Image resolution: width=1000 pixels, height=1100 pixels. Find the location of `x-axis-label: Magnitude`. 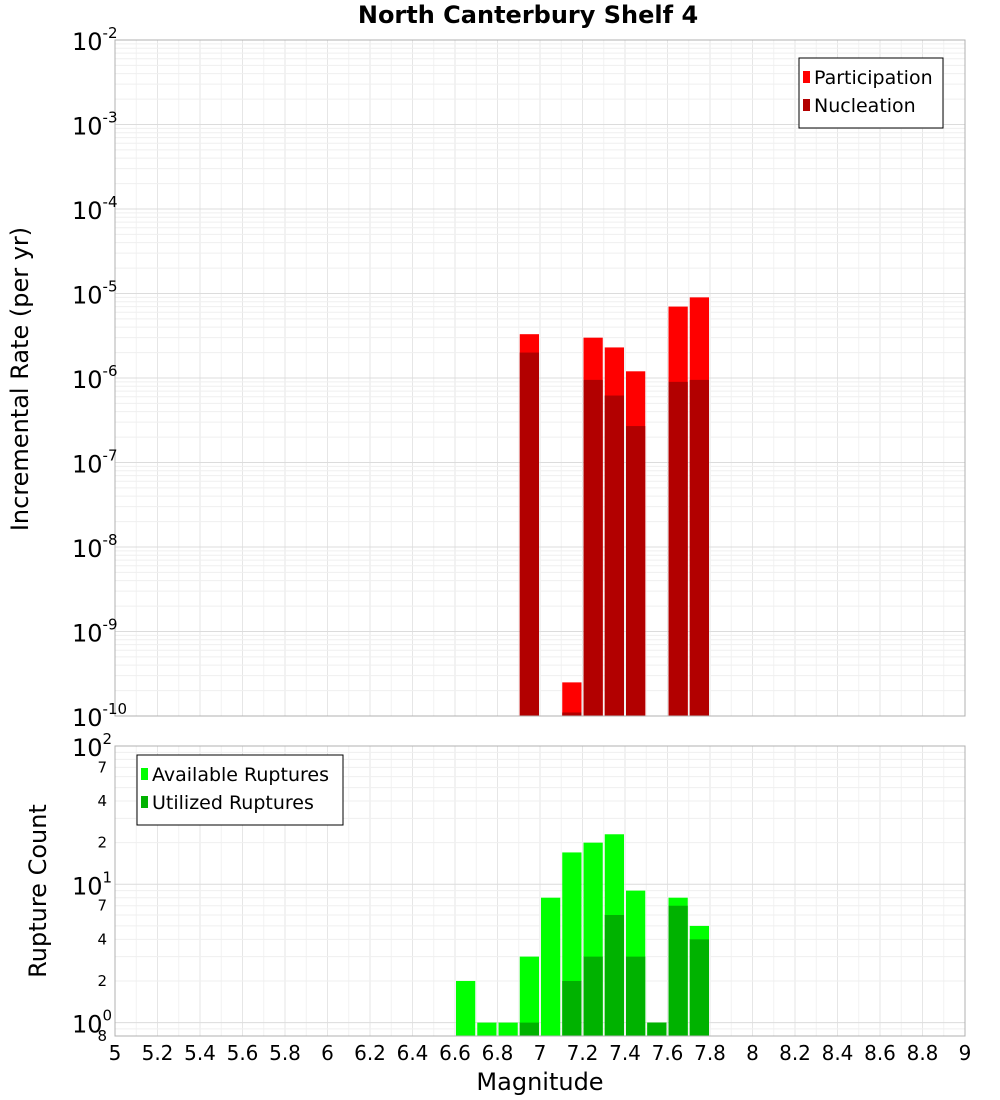

x-axis-label: Magnitude is located at coordinates (539, 1082).